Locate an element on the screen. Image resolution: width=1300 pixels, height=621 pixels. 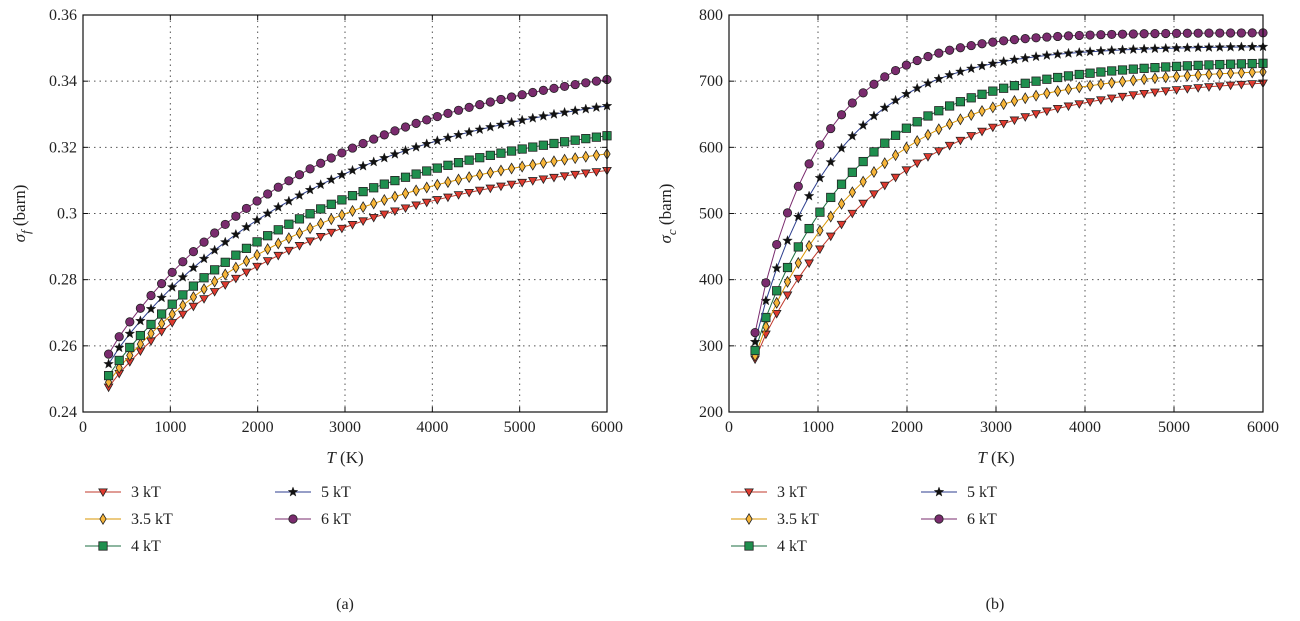
legend-item: 3.5 kT is located at coordinates (775, 519).